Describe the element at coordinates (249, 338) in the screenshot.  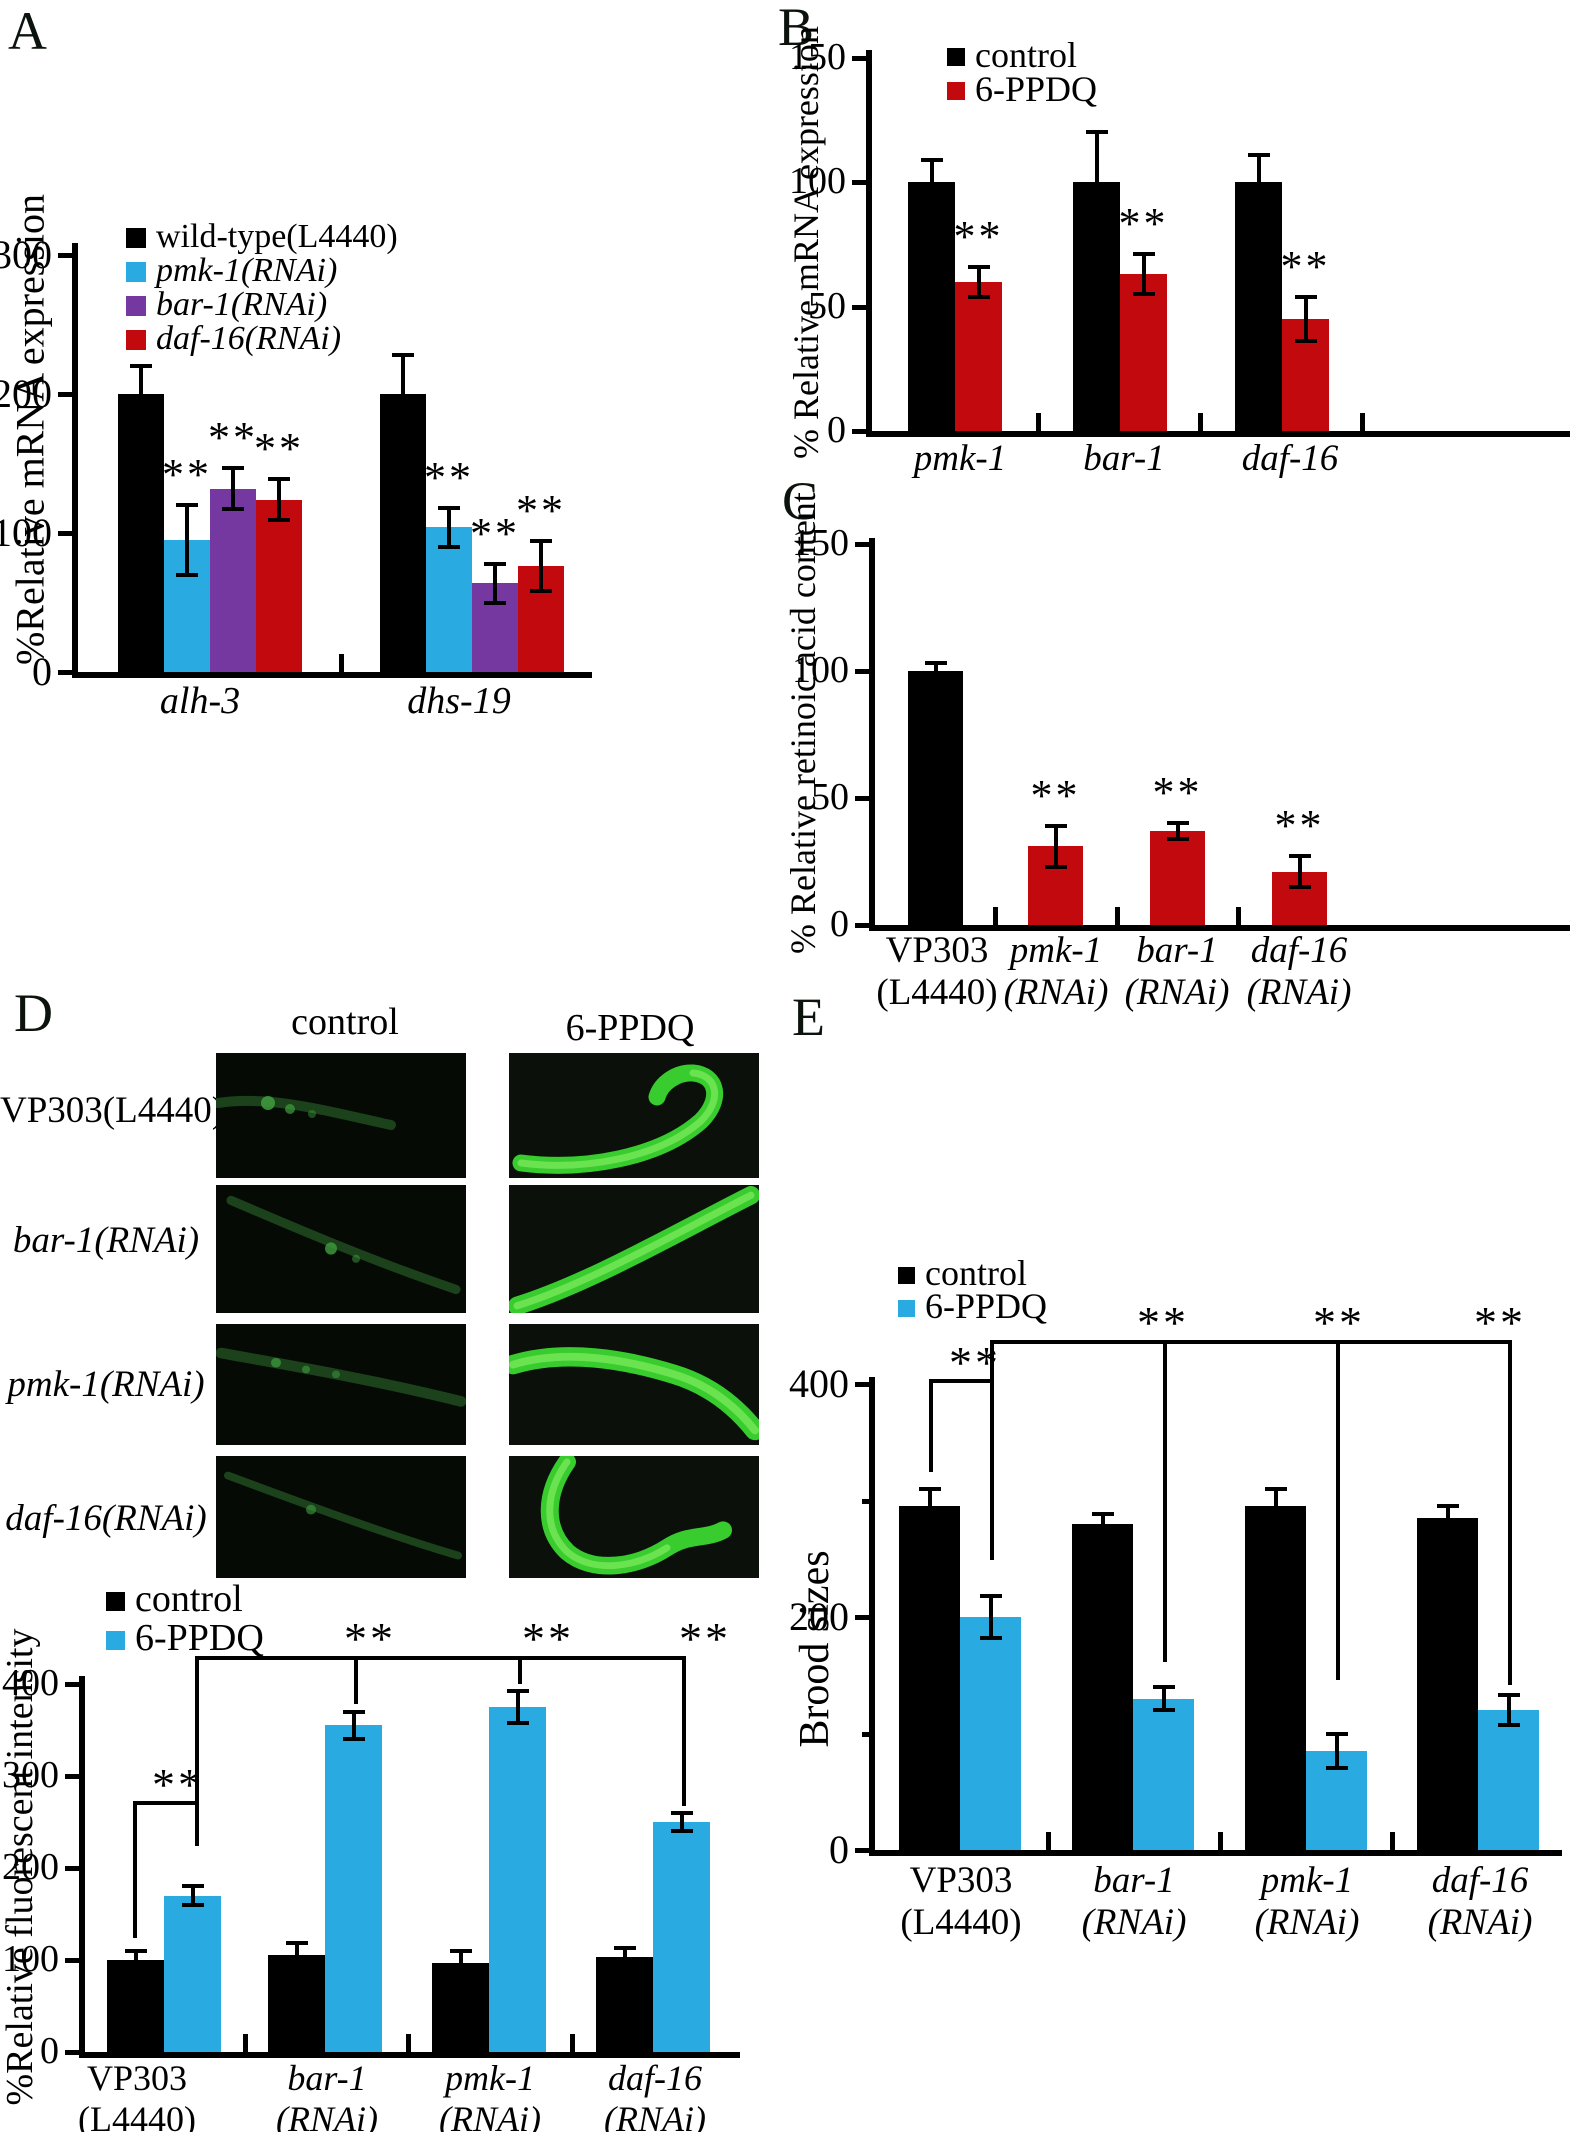
I see `legend-label-A: daf-16(RNAi)` at that location.